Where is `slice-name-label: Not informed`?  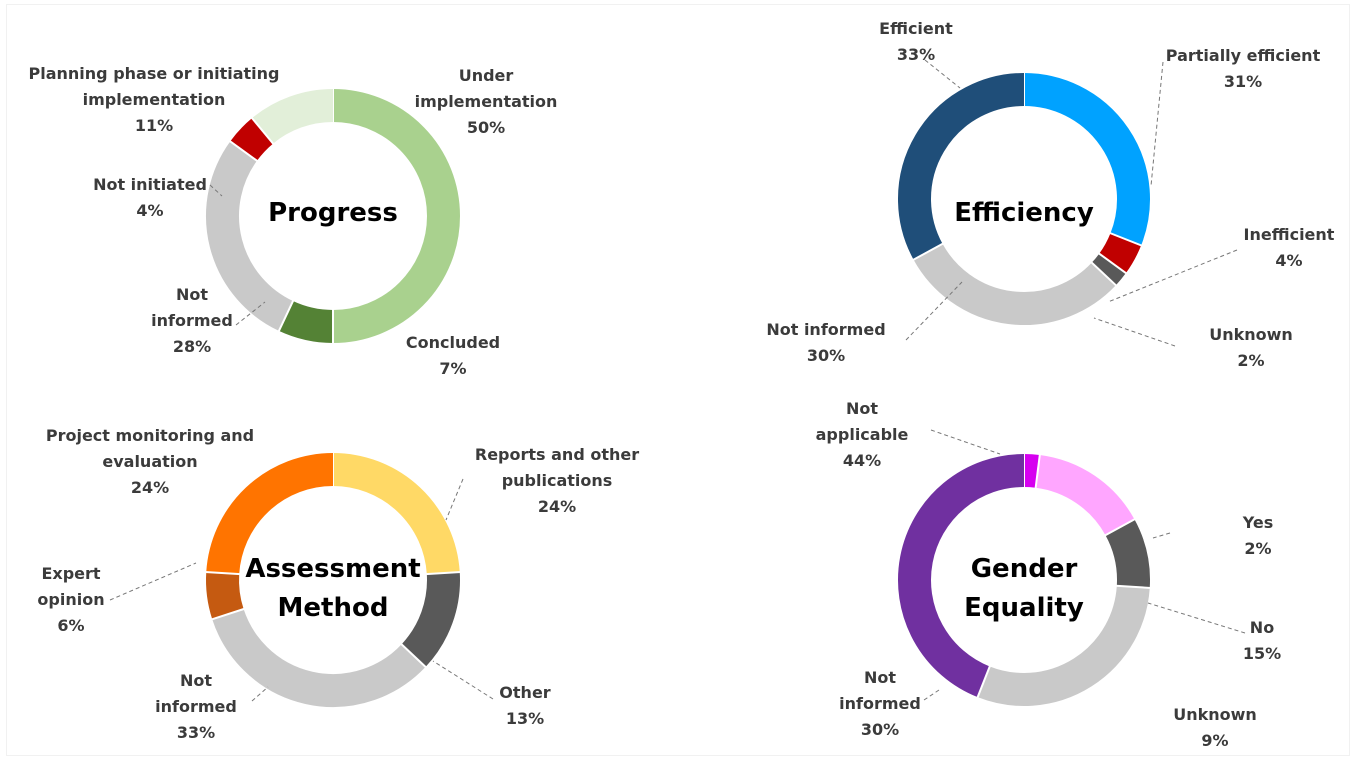 slice-name-label: Not informed is located at coordinates (825, 329).